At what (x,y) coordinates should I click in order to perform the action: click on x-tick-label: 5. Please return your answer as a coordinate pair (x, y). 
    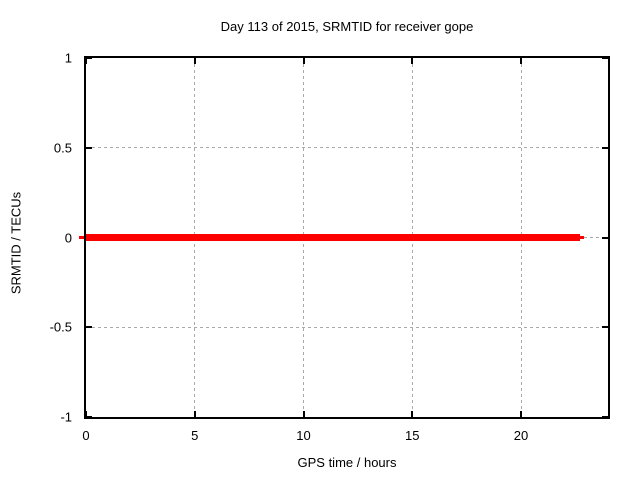
    Looking at the image, I should click on (195, 435).